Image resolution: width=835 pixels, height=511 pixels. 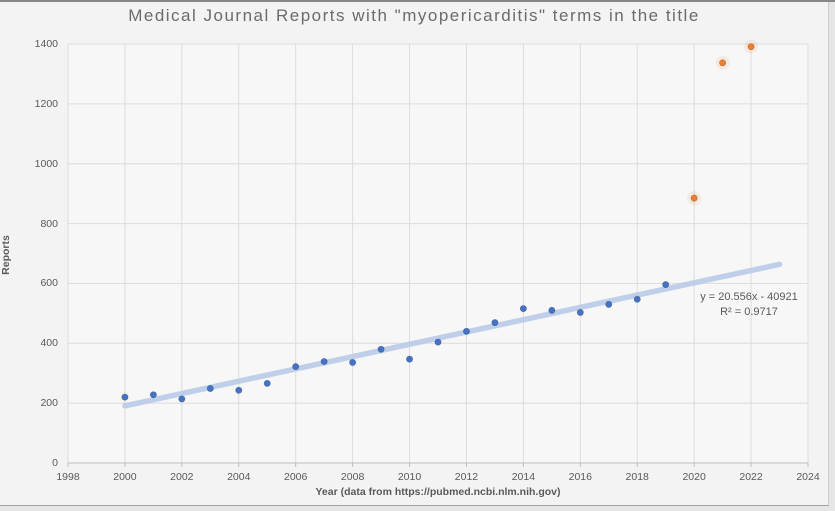 I want to click on x-tick-label: 2000, so click(x=125, y=477).